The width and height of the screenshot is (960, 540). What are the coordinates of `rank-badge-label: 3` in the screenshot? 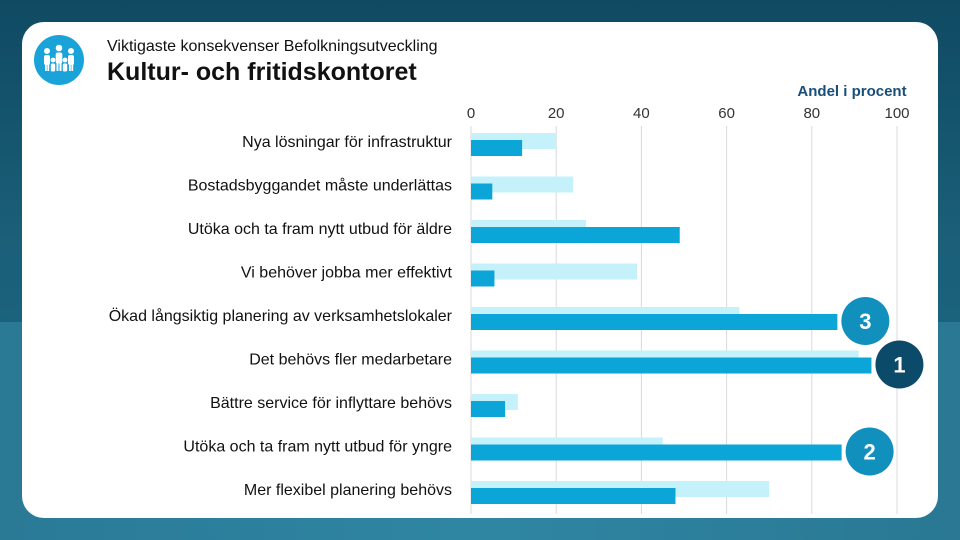 It's located at (865, 321).